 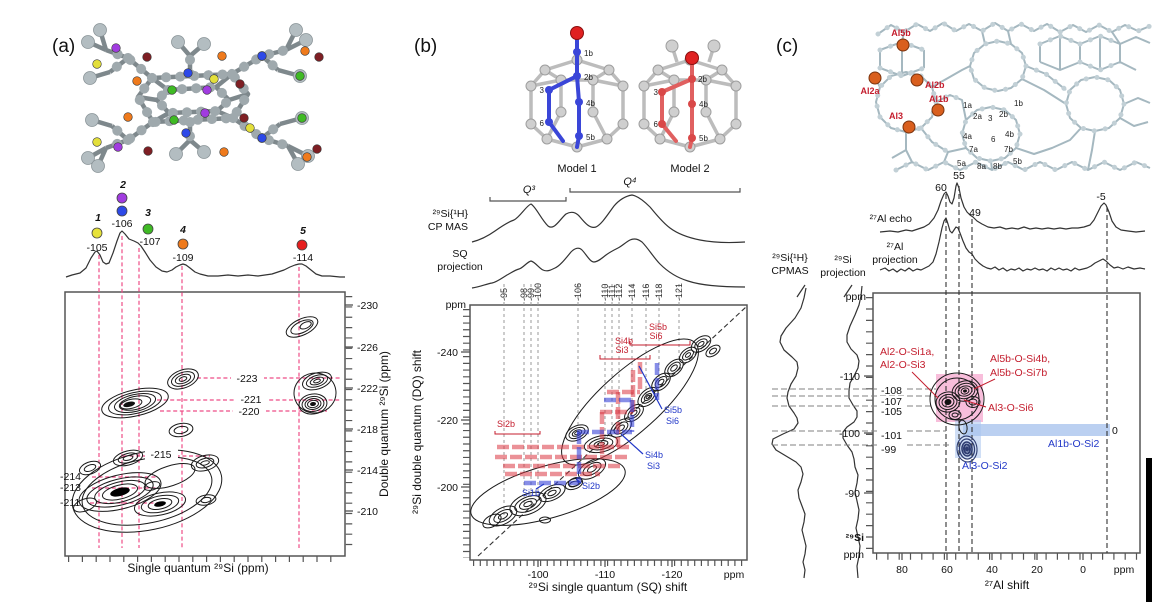 What do you see at coordinates (656, 124) in the screenshot?
I see `site-label: 6` at bounding box center [656, 124].